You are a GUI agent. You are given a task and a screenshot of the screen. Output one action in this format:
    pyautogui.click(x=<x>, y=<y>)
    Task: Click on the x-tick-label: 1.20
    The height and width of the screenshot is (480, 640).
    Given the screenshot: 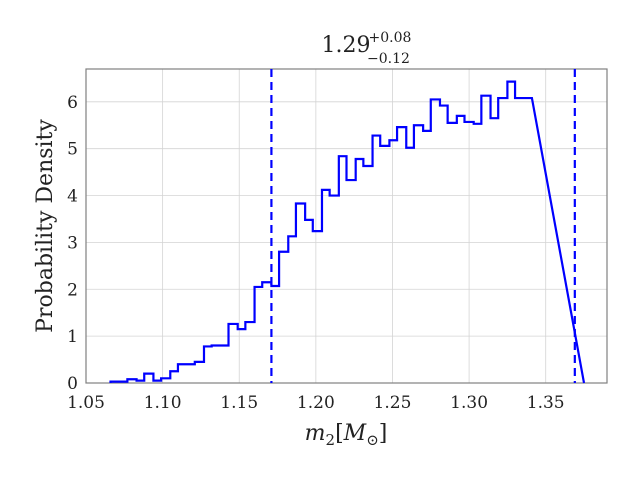 What is the action you would take?
    pyautogui.click(x=316, y=403)
    